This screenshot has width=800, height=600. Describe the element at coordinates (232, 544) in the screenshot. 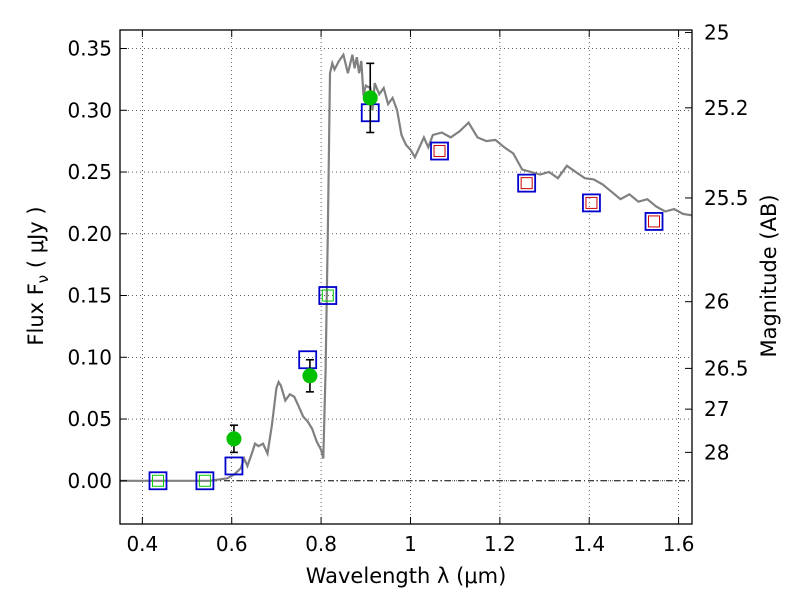

I see `x-tick-label: 0.6` at that location.